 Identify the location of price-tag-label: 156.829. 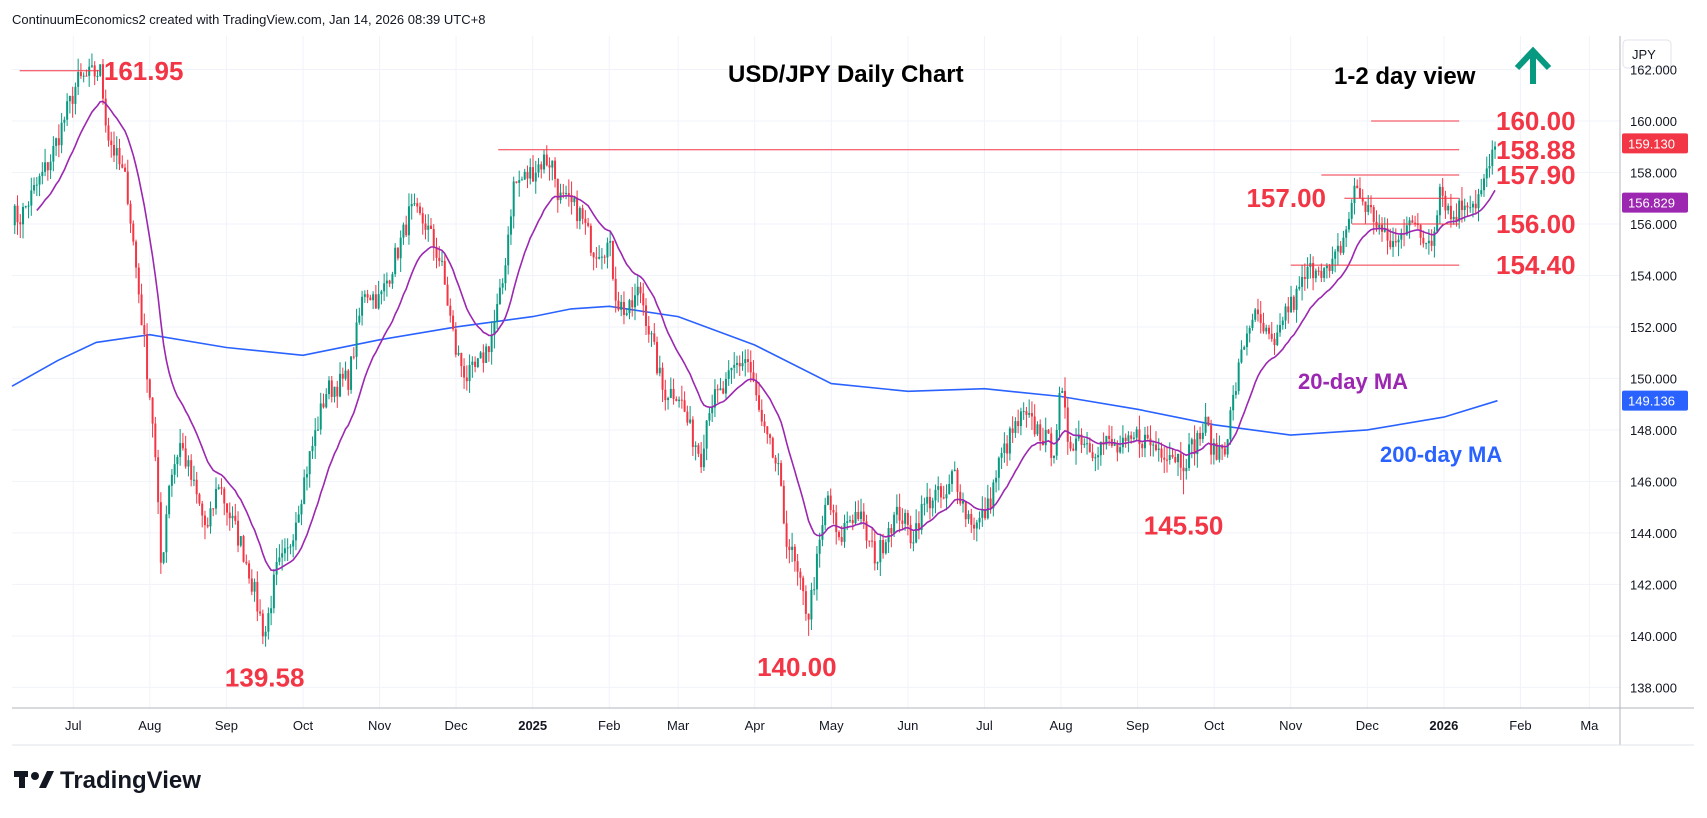
(1651, 203).